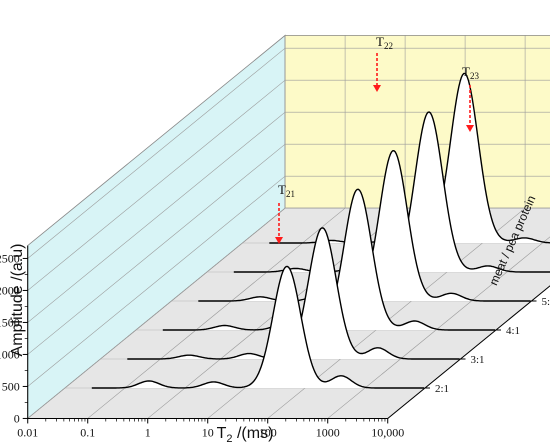 The width and height of the screenshot is (550, 445). What do you see at coordinates (17, 300) in the screenshot?
I see `y-axis-title: Amplitude /(a.u)` at bounding box center [17, 300].